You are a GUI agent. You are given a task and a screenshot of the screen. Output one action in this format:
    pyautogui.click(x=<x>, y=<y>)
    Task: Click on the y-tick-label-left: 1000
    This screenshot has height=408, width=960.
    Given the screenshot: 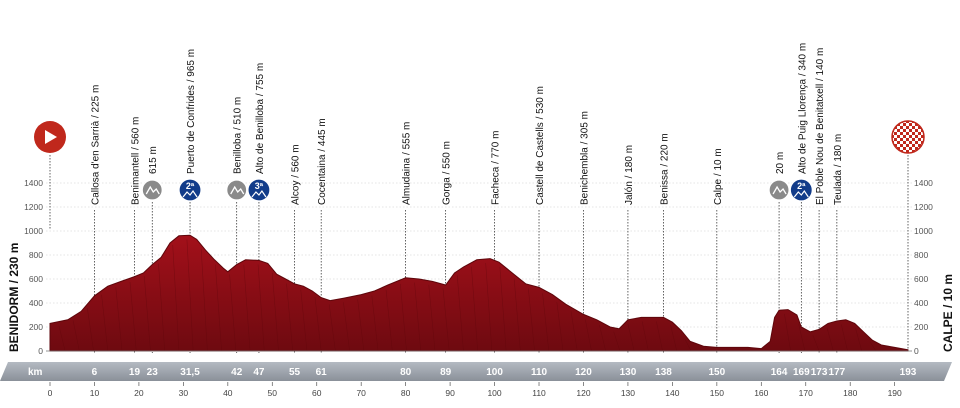 What is the action you would take?
    pyautogui.click(x=33, y=231)
    